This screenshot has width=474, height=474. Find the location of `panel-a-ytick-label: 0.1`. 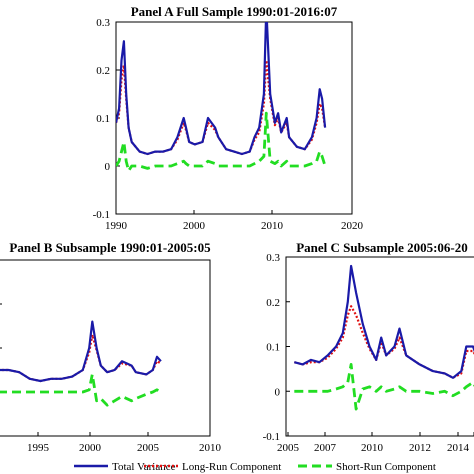

panel-a-ytick-label: 0.1 is located at coordinates (103, 119).